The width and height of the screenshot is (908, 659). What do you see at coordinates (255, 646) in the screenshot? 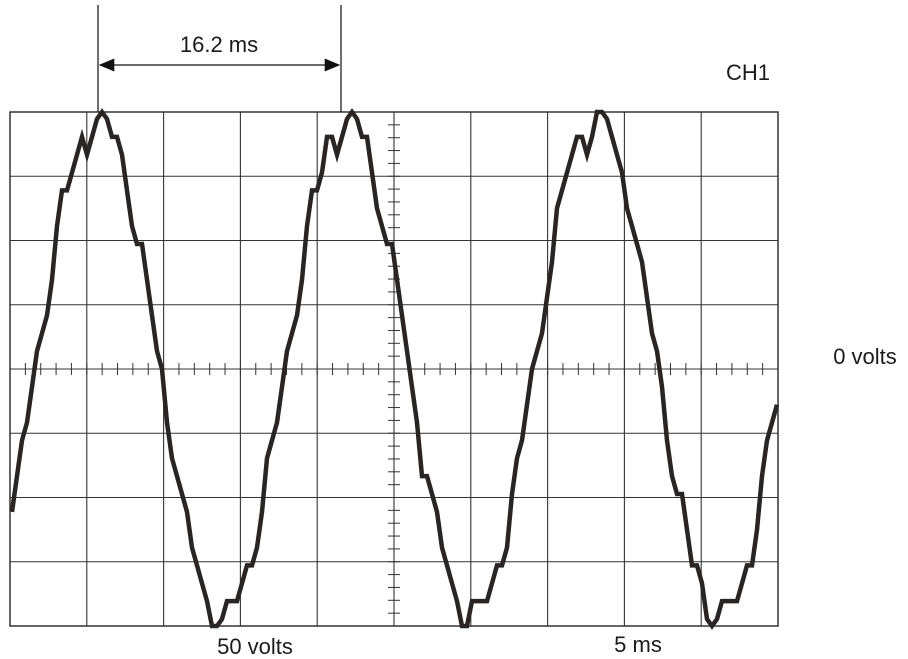
I see `volts-per-division-label: 50 volts` at bounding box center [255, 646].